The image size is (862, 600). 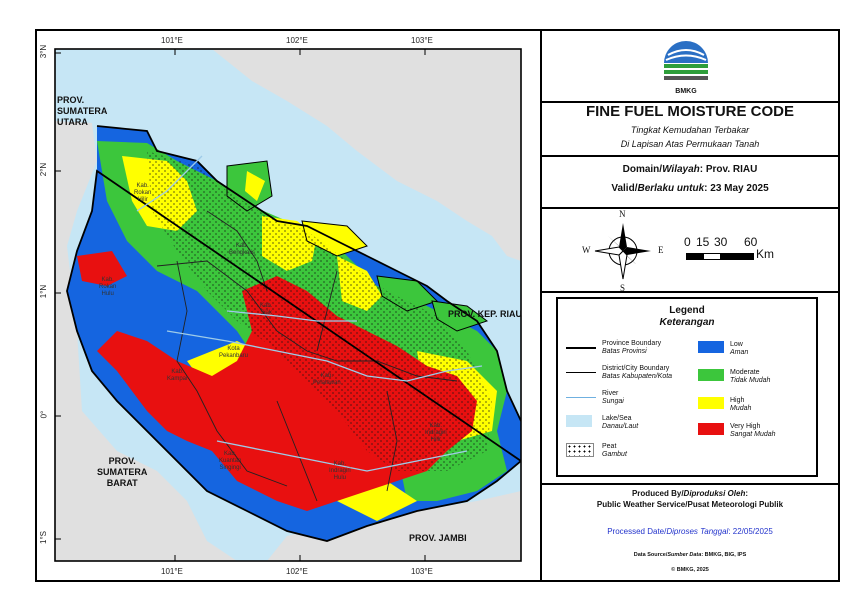 What do you see at coordinates (340, 471) in the screenshot?
I see `regency-indragiri-hulu: Kab. Indragiri Hulu` at bounding box center [340, 471].